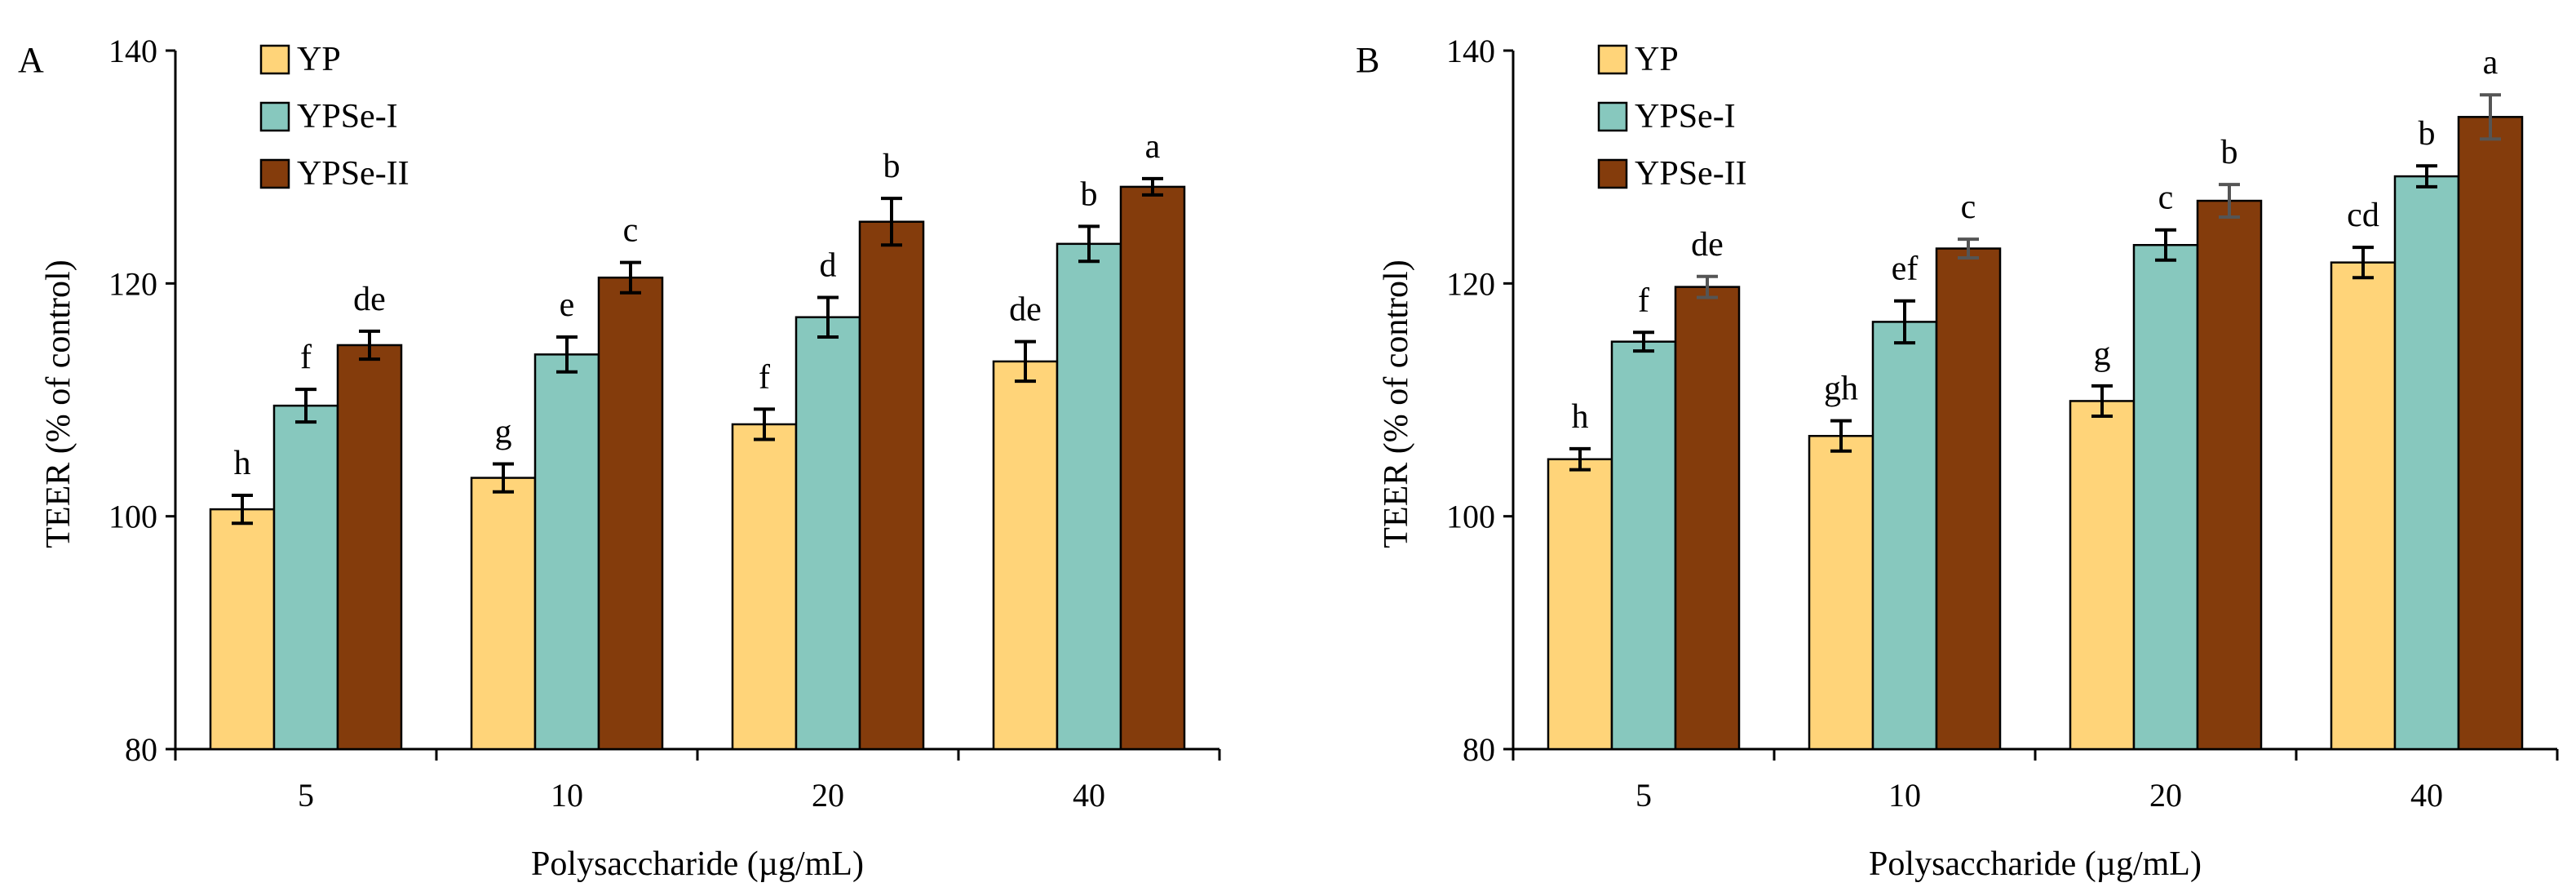 Image resolution: width=2576 pixels, height=896 pixels. I want to click on significance-letter: gh, so click(1841, 389).